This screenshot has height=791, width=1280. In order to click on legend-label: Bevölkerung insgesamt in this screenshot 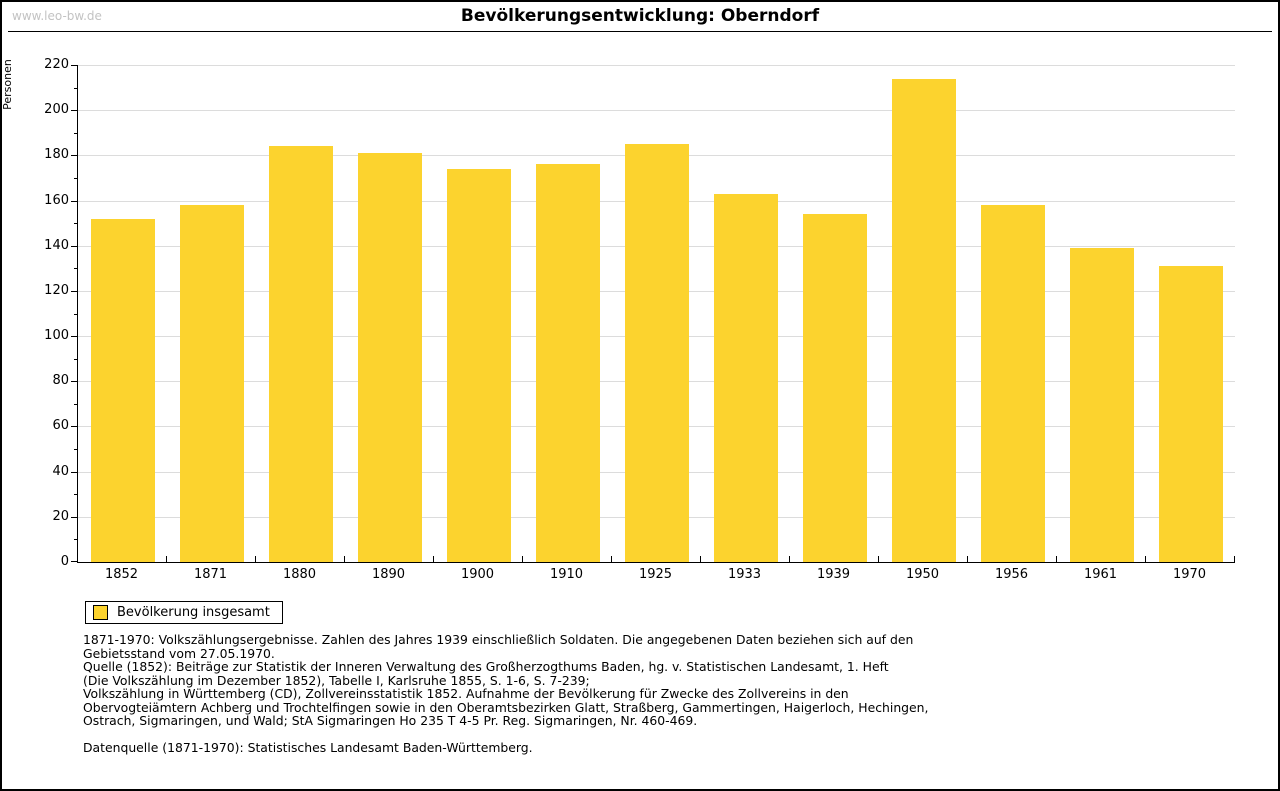, I will do `click(193, 612)`.